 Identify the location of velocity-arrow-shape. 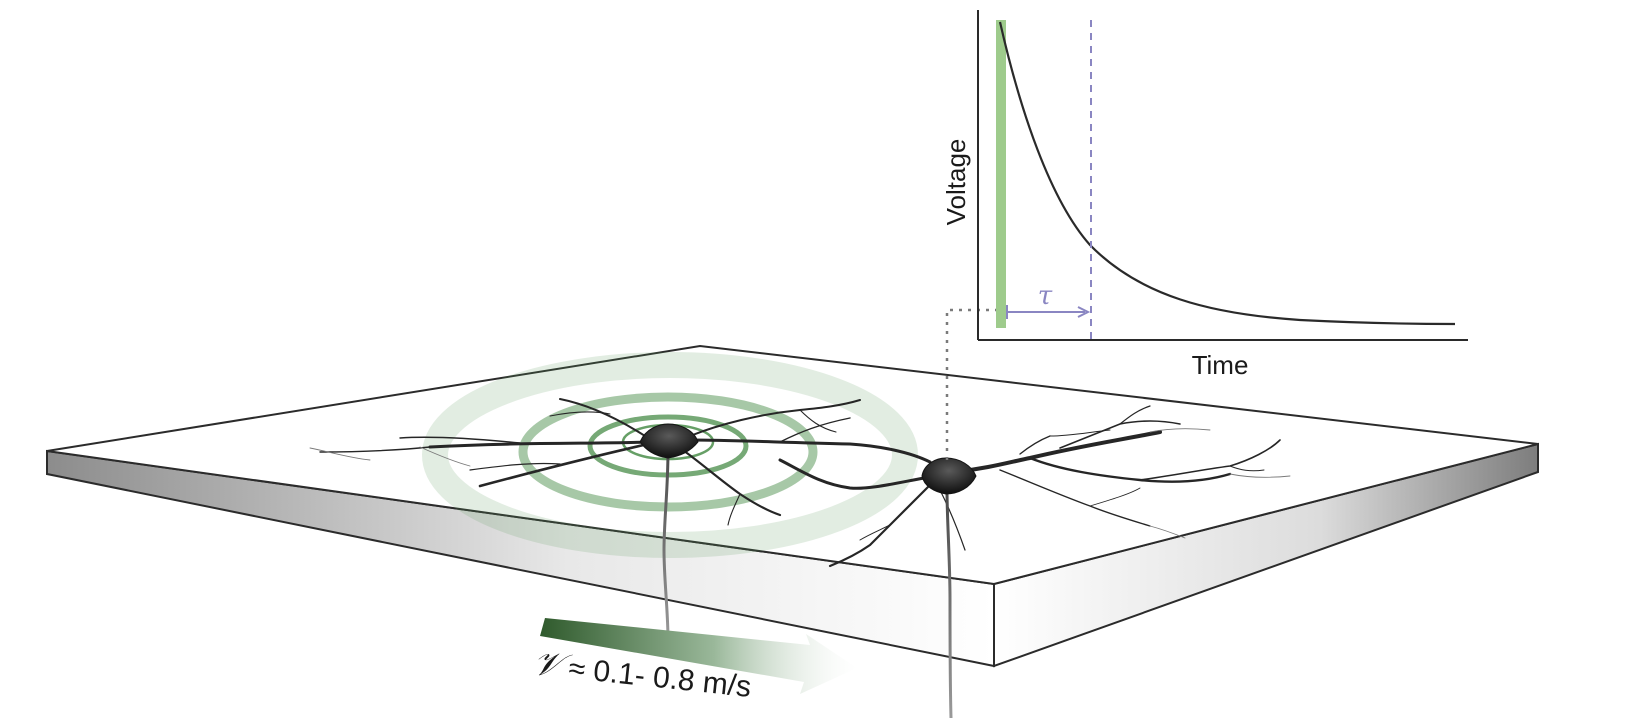
(698, 656).